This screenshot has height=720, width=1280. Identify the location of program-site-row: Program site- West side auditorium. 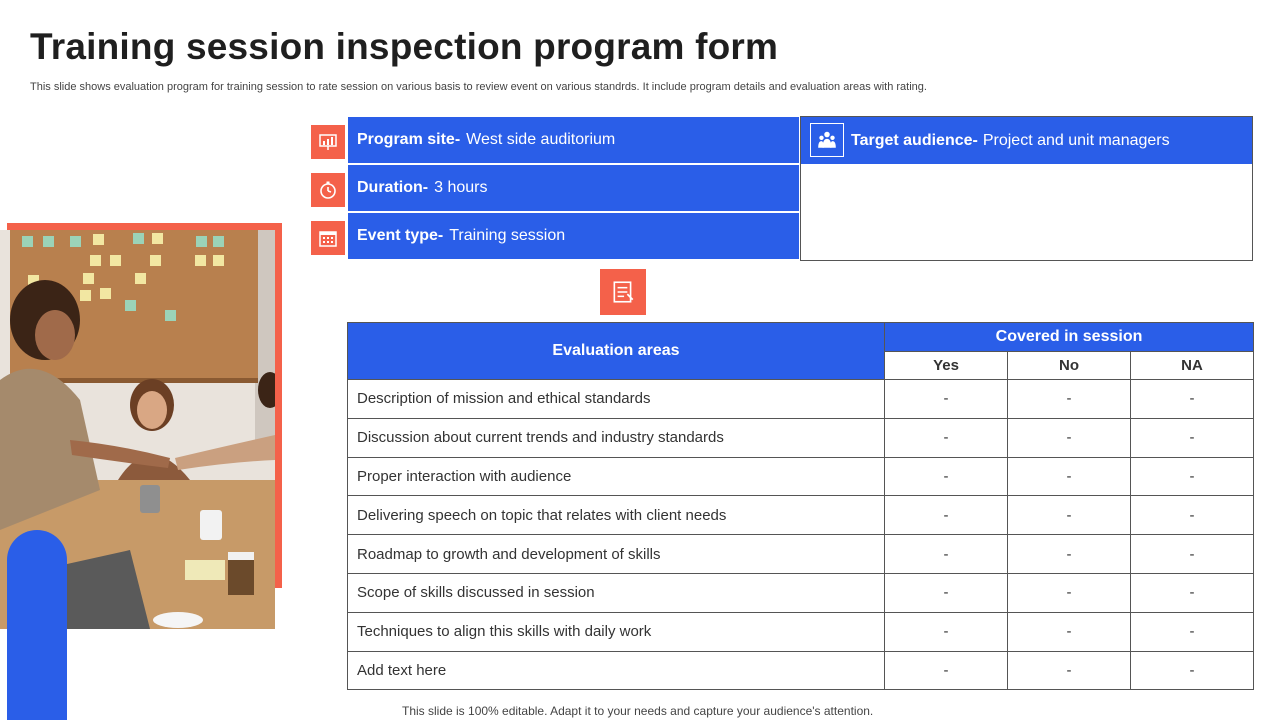
(573, 140).